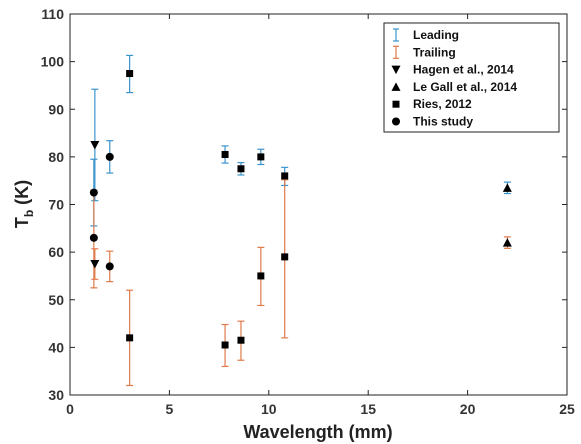  Describe the element at coordinates (70, 409) in the screenshot. I see `x-tick-label: 0` at that location.